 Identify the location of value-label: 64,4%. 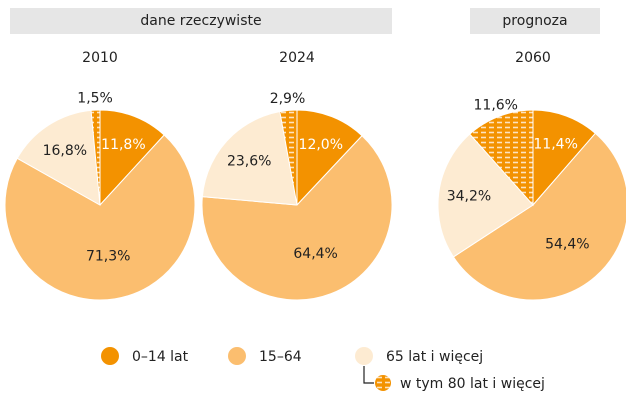
(315, 254).